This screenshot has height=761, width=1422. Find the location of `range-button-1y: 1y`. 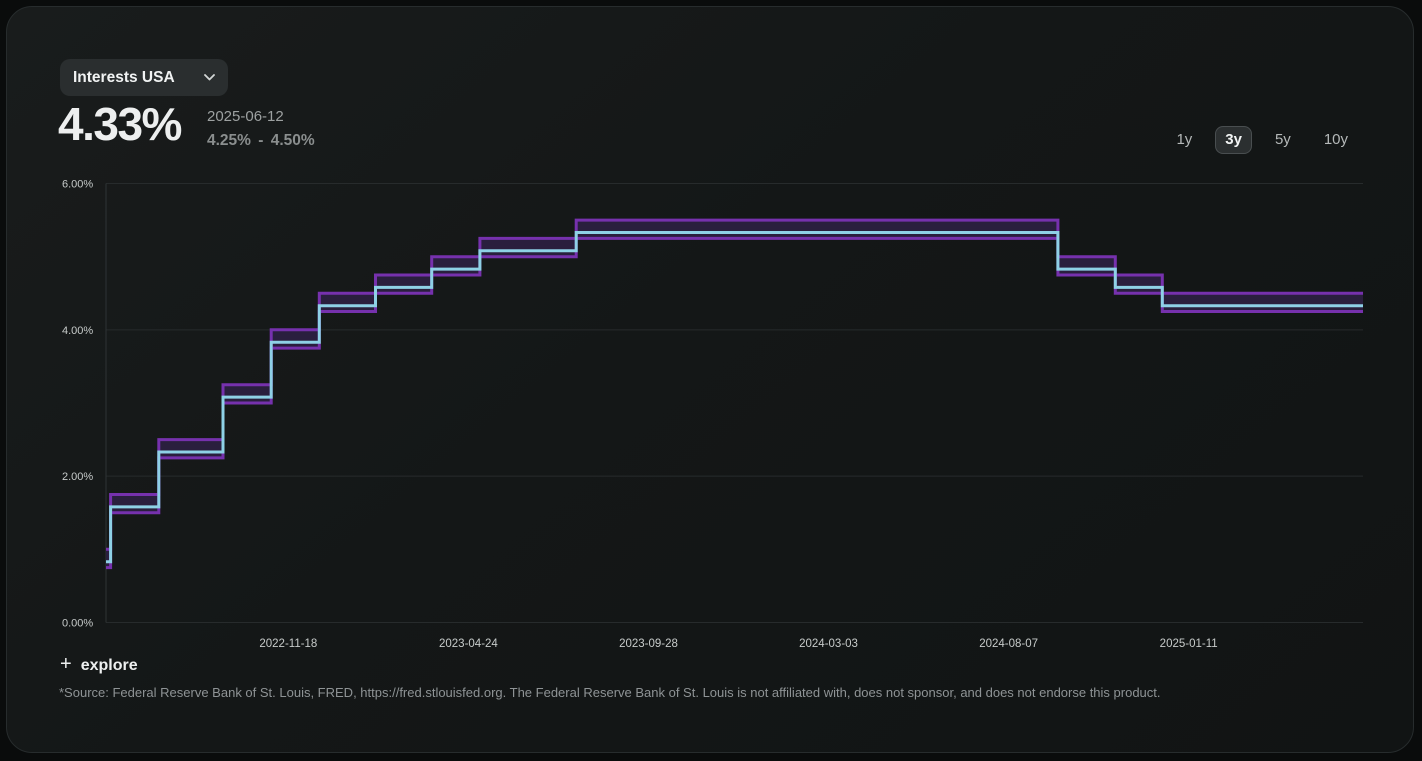

range-button-1y: 1y is located at coordinates (1184, 140).